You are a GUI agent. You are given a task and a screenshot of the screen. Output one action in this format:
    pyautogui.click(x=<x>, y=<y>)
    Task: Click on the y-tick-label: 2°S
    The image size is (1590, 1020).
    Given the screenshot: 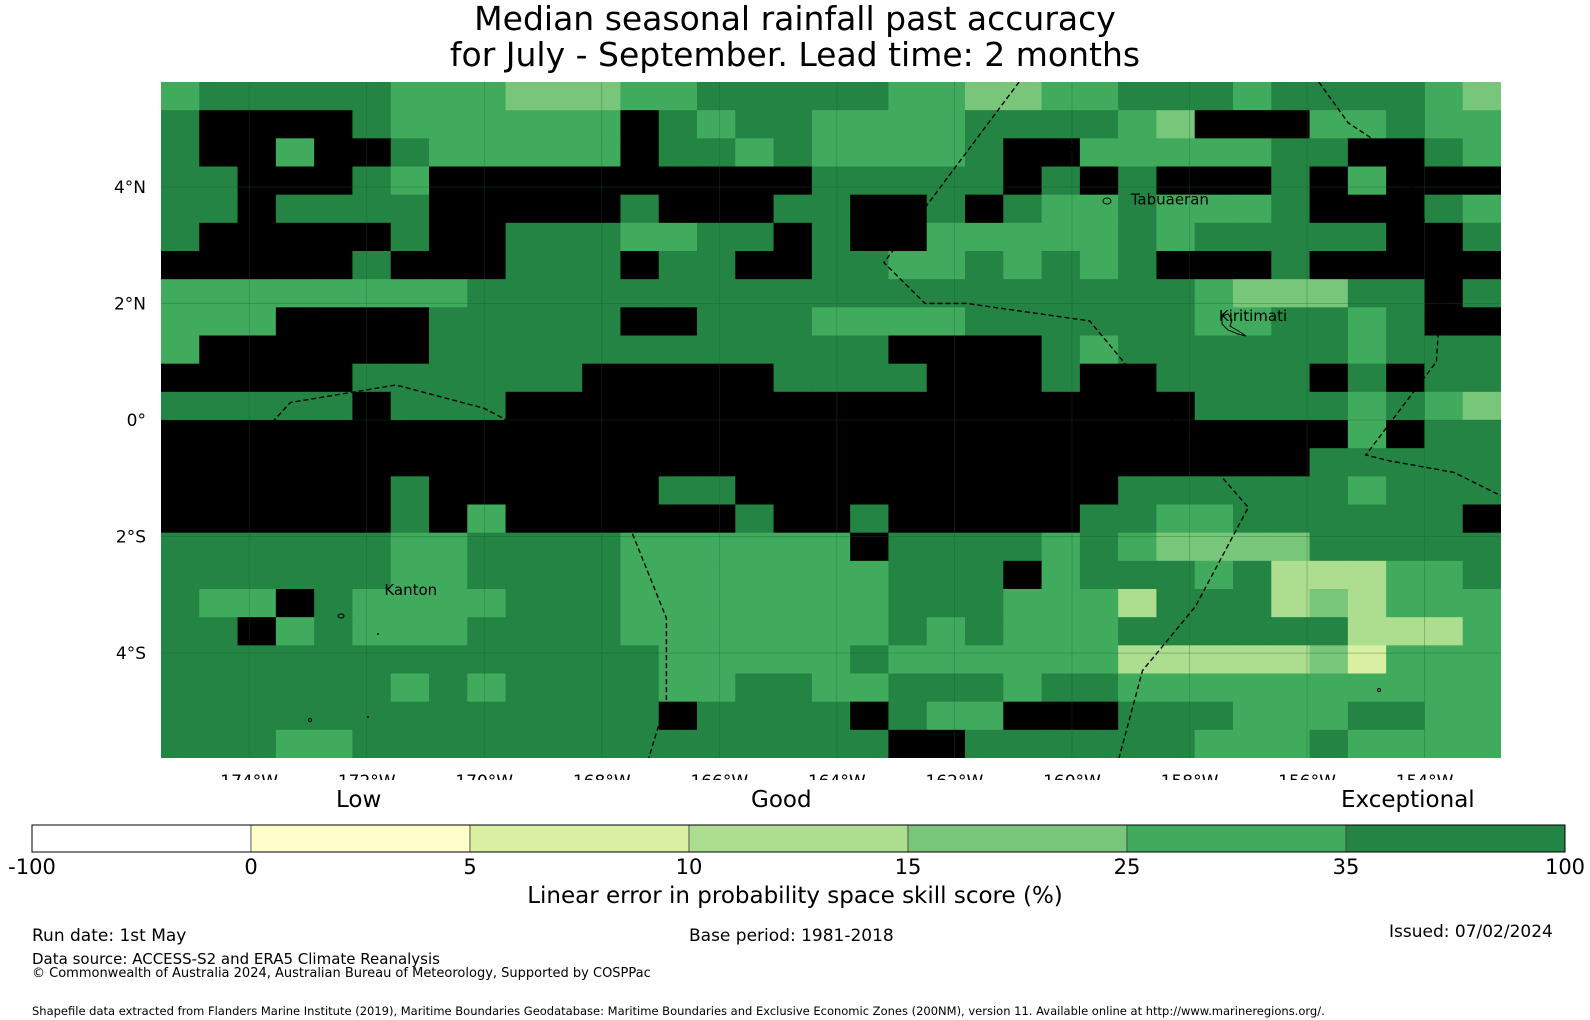 What is the action you would take?
    pyautogui.click(x=131, y=538)
    